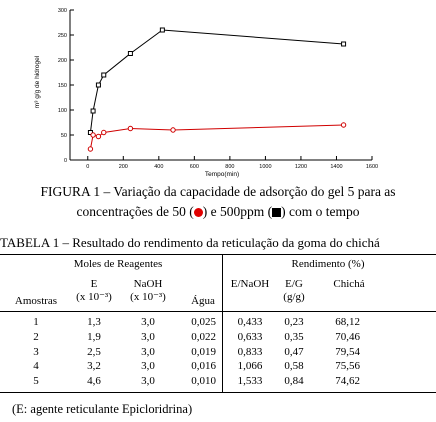  What do you see at coordinates (347, 336) in the screenshot?
I see `cell-chicha: 70,46` at bounding box center [347, 336].